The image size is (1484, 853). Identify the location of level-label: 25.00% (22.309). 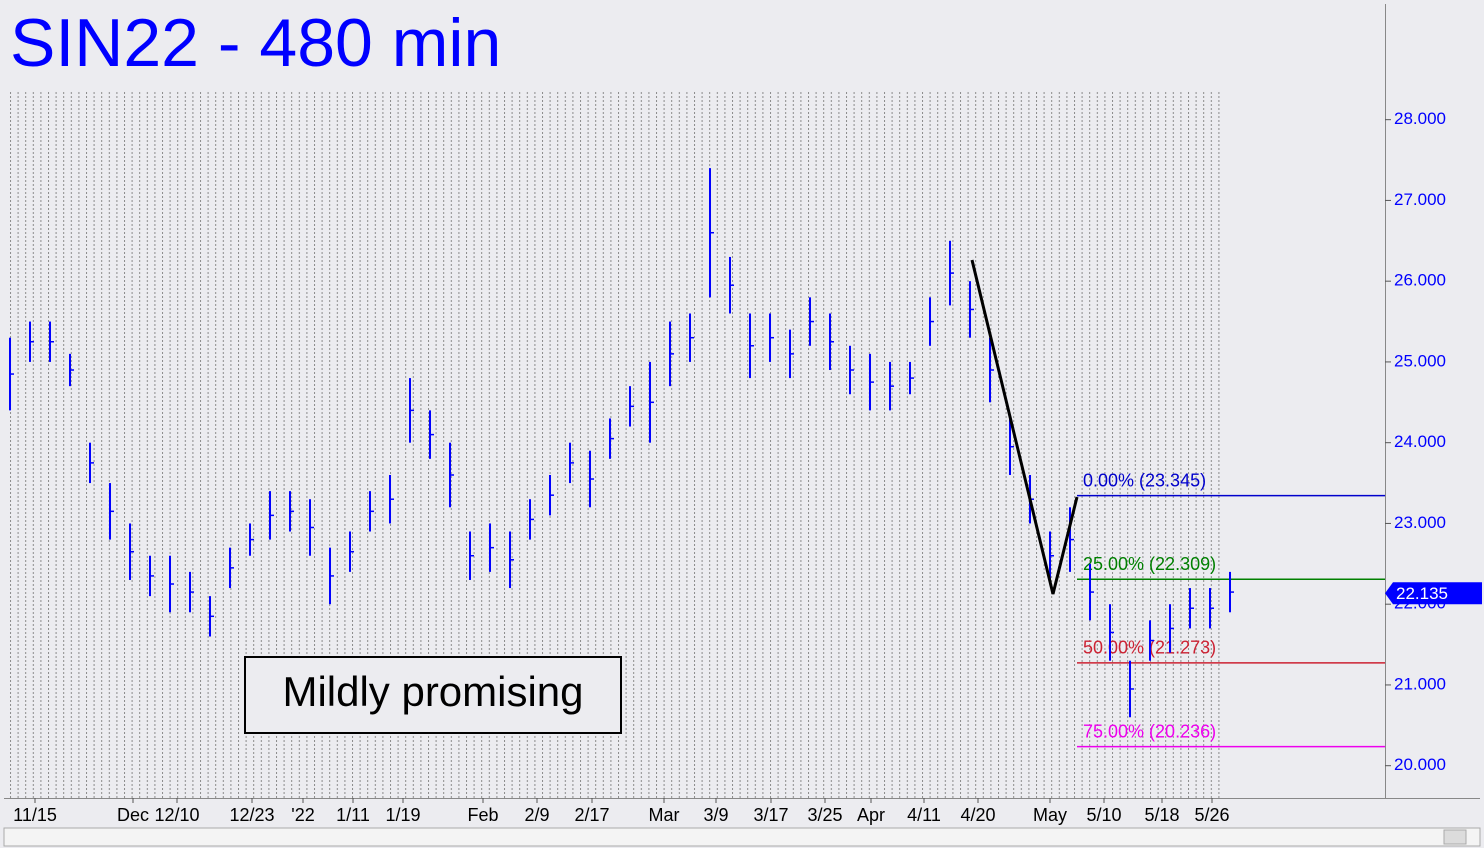
(1149, 564).